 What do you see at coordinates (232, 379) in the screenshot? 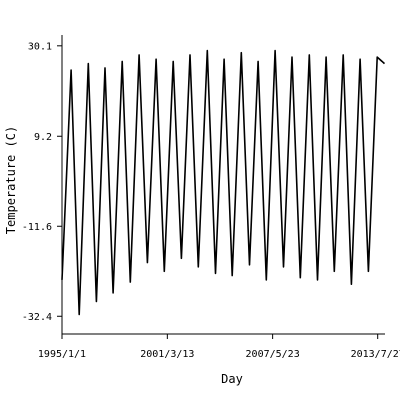
I see `x-axis-title: Day` at bounding box center [232, 379].